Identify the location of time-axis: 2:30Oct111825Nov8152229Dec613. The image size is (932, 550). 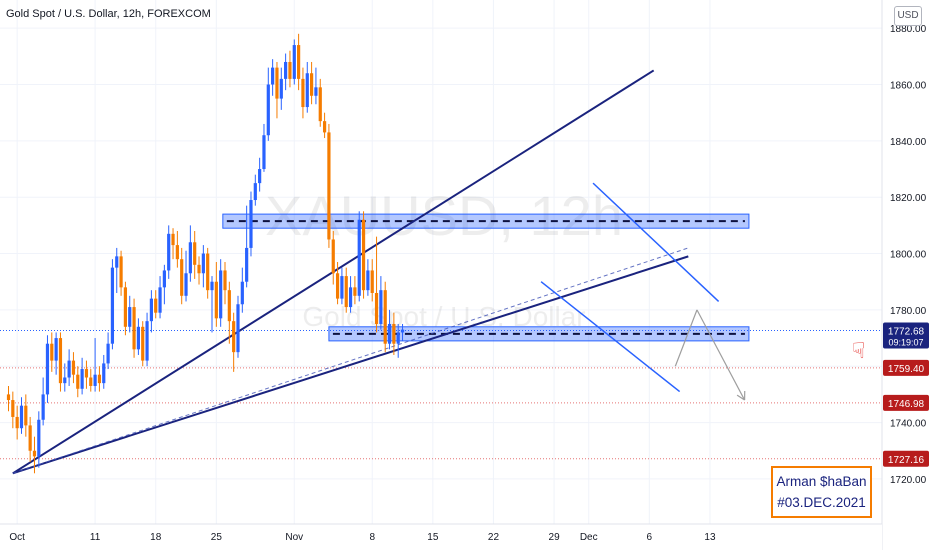
(441, 536).